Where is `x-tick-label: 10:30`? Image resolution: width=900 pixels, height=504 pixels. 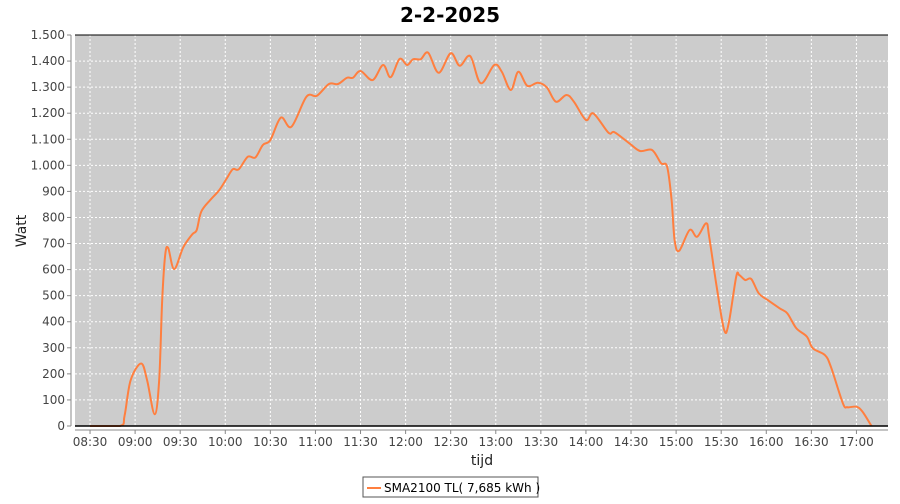 x-tick-label: 10:30 is located at coordinates (270, 442).